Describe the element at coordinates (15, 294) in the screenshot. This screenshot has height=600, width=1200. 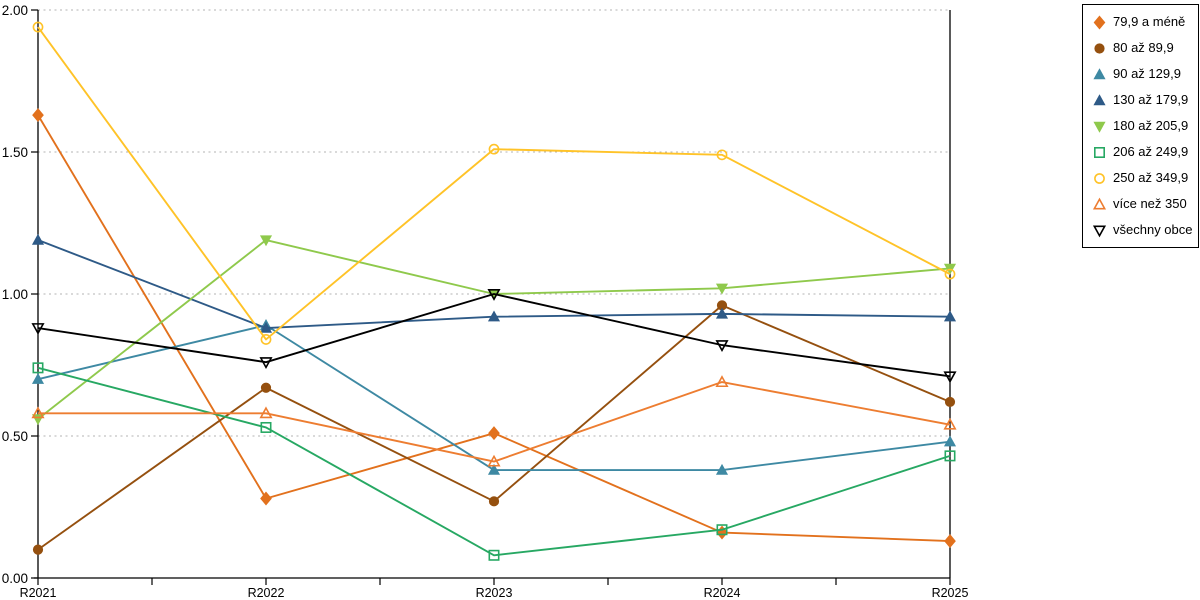
I see `y-tick-label: 1.00` at that location.